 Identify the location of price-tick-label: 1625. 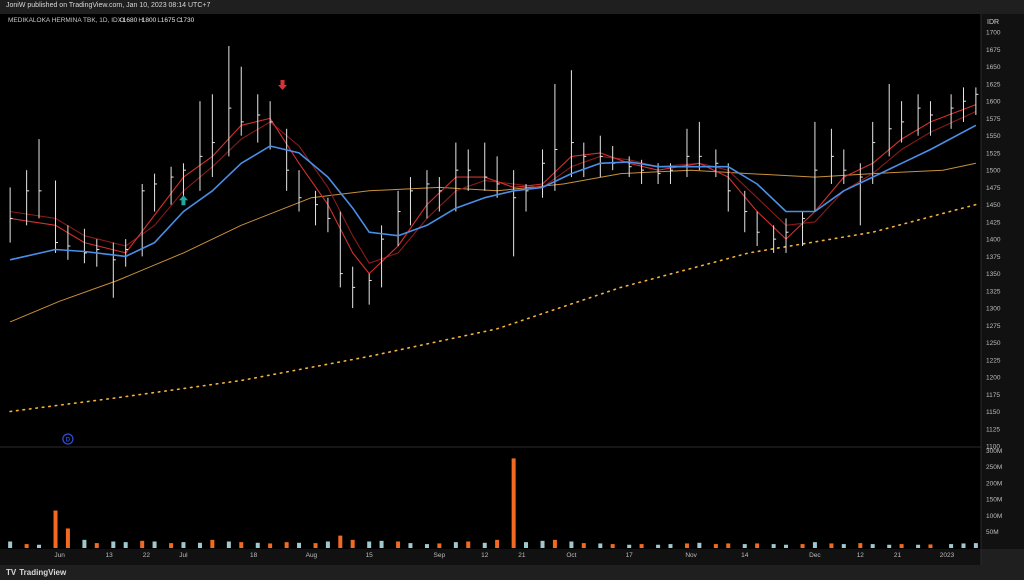
(993, 84).